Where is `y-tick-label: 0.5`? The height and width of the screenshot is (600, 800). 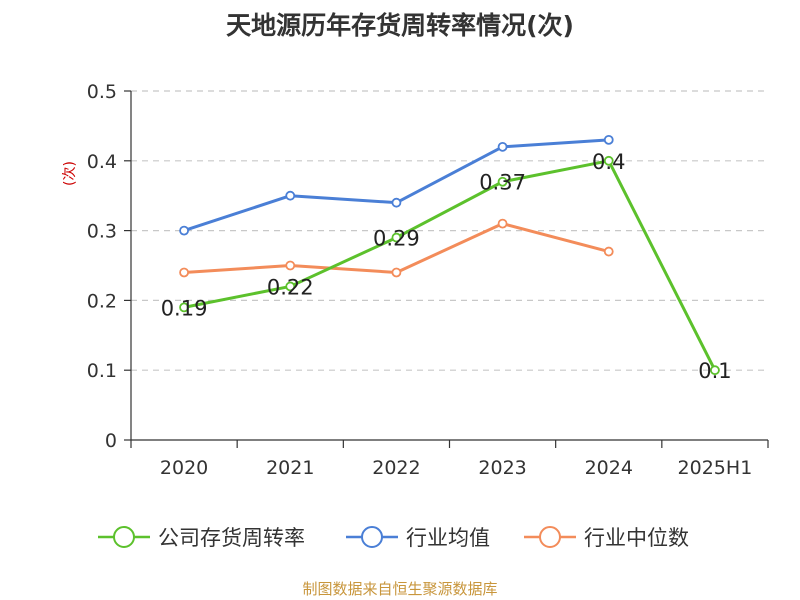 y-tick-label: 0.5 is located at coordinates (102, 92).